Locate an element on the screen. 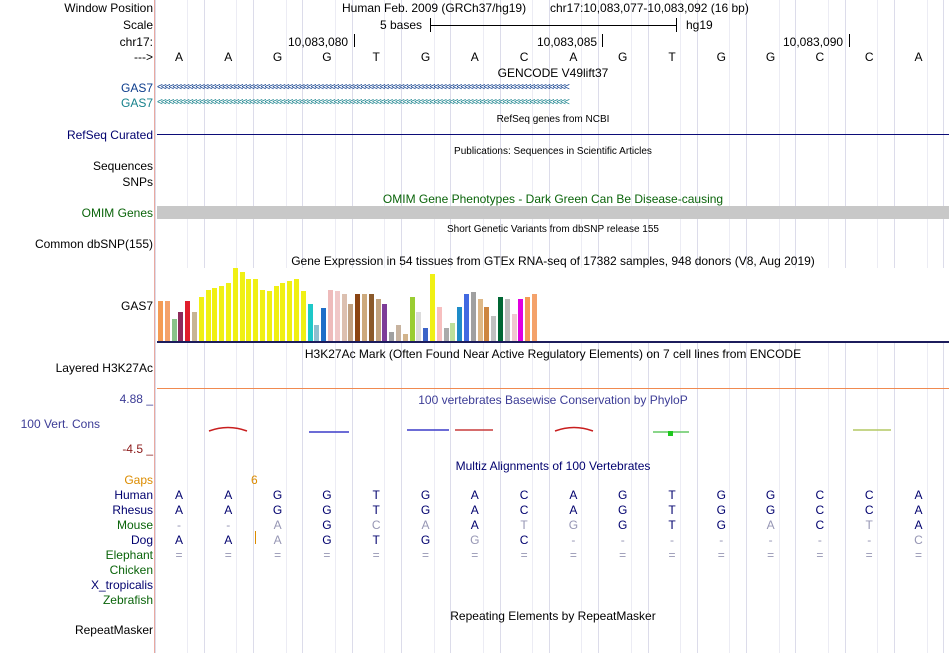 The image size is (950, 653). refseq-feature-line is located at coordinates (553, 134).